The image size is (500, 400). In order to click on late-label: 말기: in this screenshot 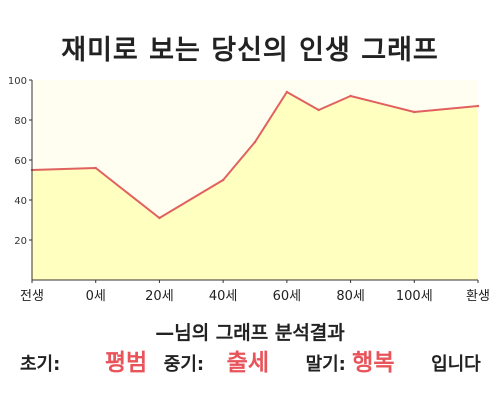, I will do `click(325, 364)`.